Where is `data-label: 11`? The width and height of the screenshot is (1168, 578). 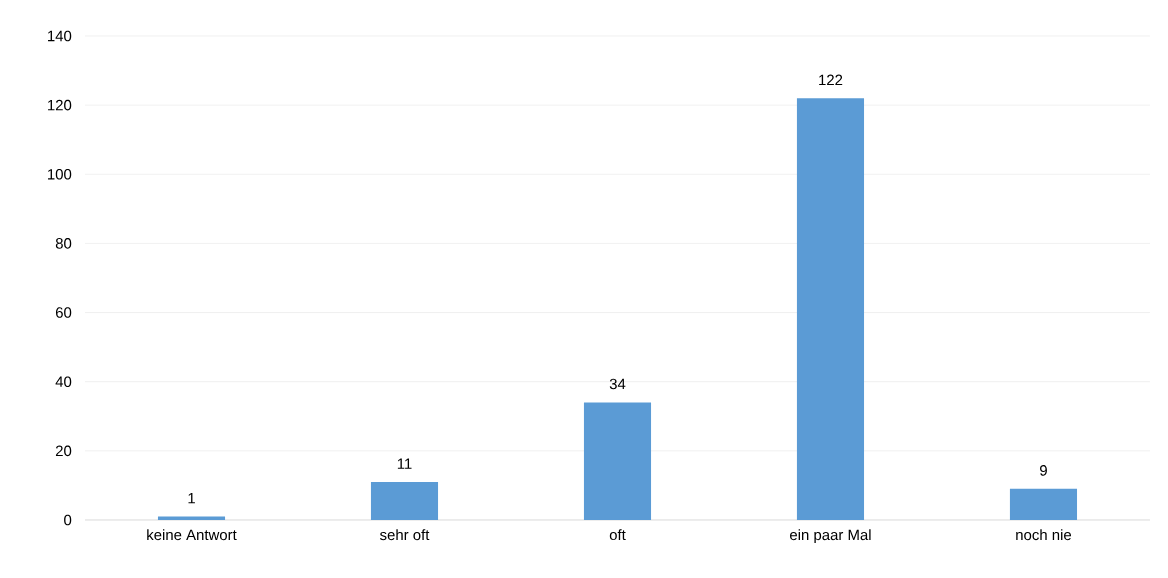
data-label: 11 is located at coordinates (404, 463).